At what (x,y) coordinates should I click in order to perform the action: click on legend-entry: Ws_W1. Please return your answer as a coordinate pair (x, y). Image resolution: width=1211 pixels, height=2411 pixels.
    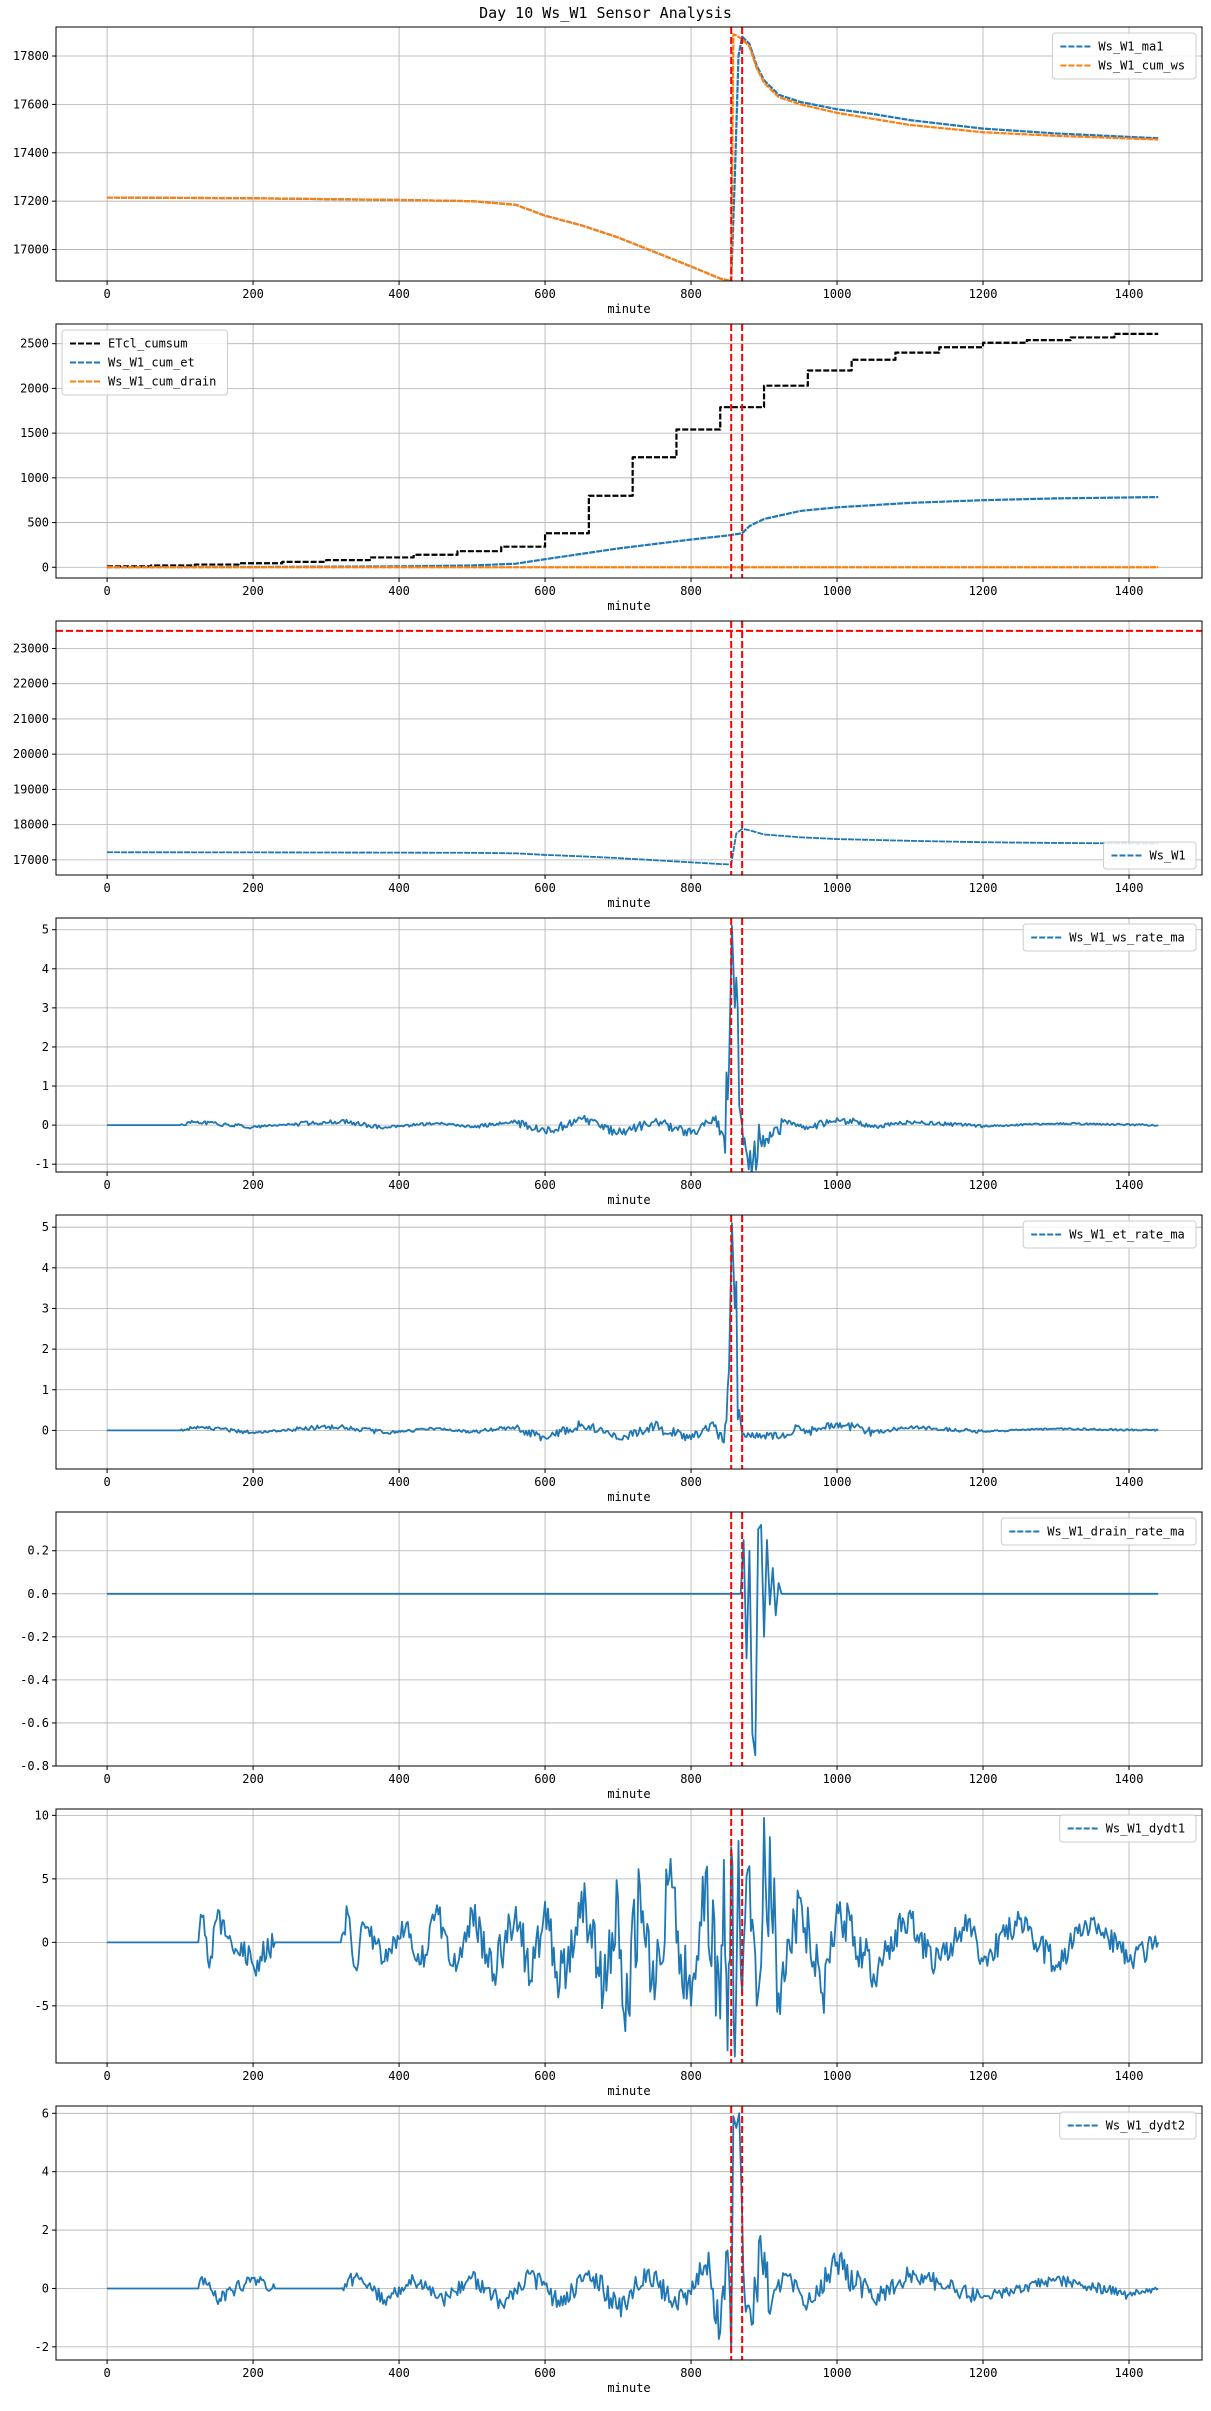
    Looking at the image, I should click on (1168, 856).